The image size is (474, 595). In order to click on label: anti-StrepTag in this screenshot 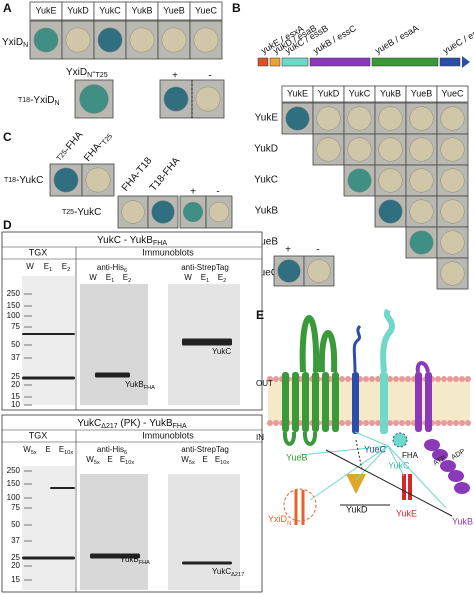, I will do `click(205, 449)`.